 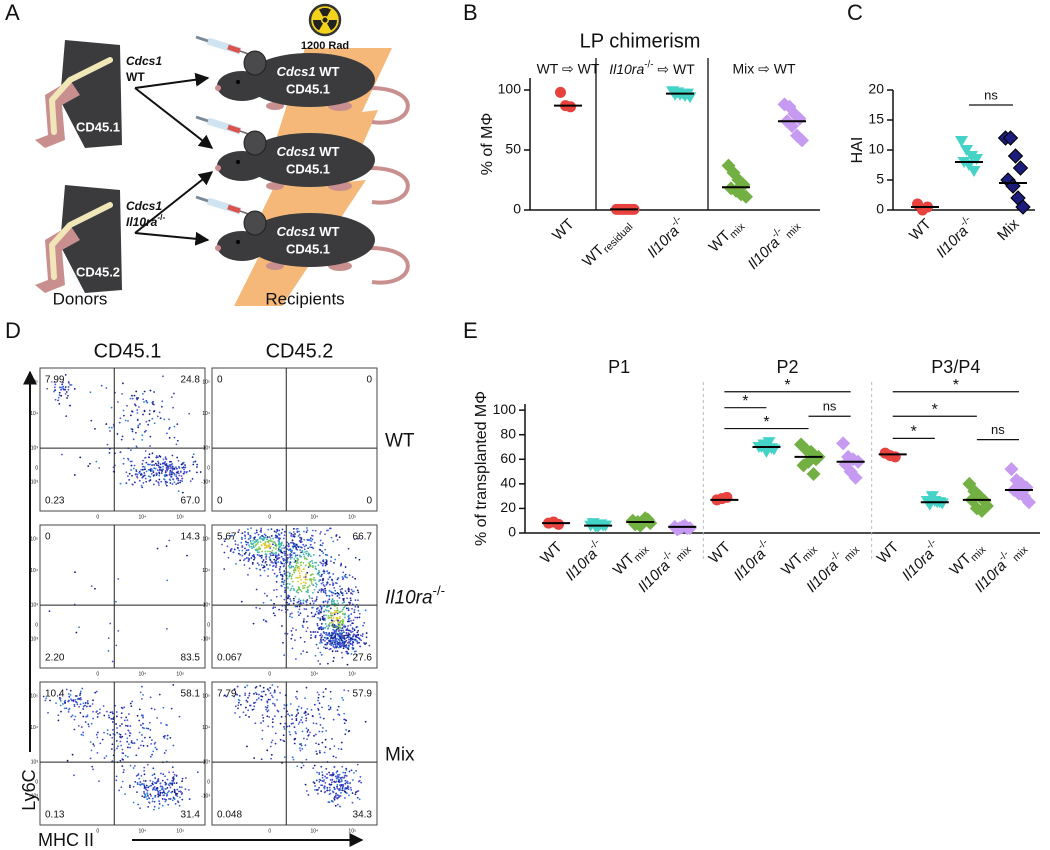 What do you see at coordinates (876, 89) in the screenshot?
I see `y-tick-label: 20` at bounding box center [876, 89].